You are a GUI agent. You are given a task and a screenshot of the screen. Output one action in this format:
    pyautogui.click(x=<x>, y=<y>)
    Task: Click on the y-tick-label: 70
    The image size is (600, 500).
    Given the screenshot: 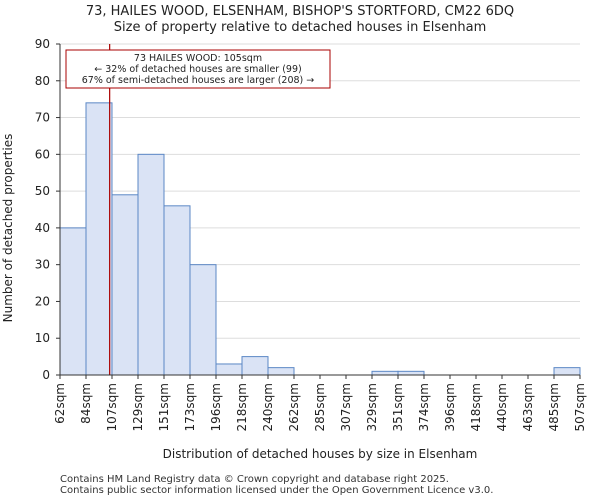 What is the action you would take?
    pyautogui.click(x=42, y=118)
    